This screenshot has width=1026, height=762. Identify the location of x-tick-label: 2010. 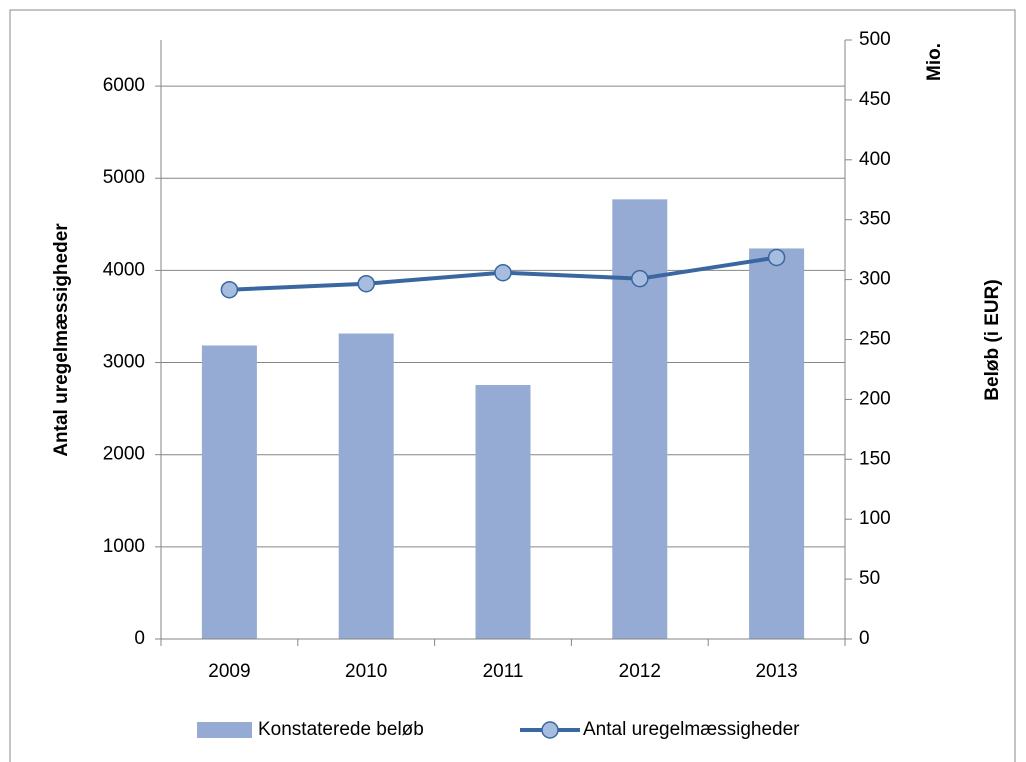
(366, 671).